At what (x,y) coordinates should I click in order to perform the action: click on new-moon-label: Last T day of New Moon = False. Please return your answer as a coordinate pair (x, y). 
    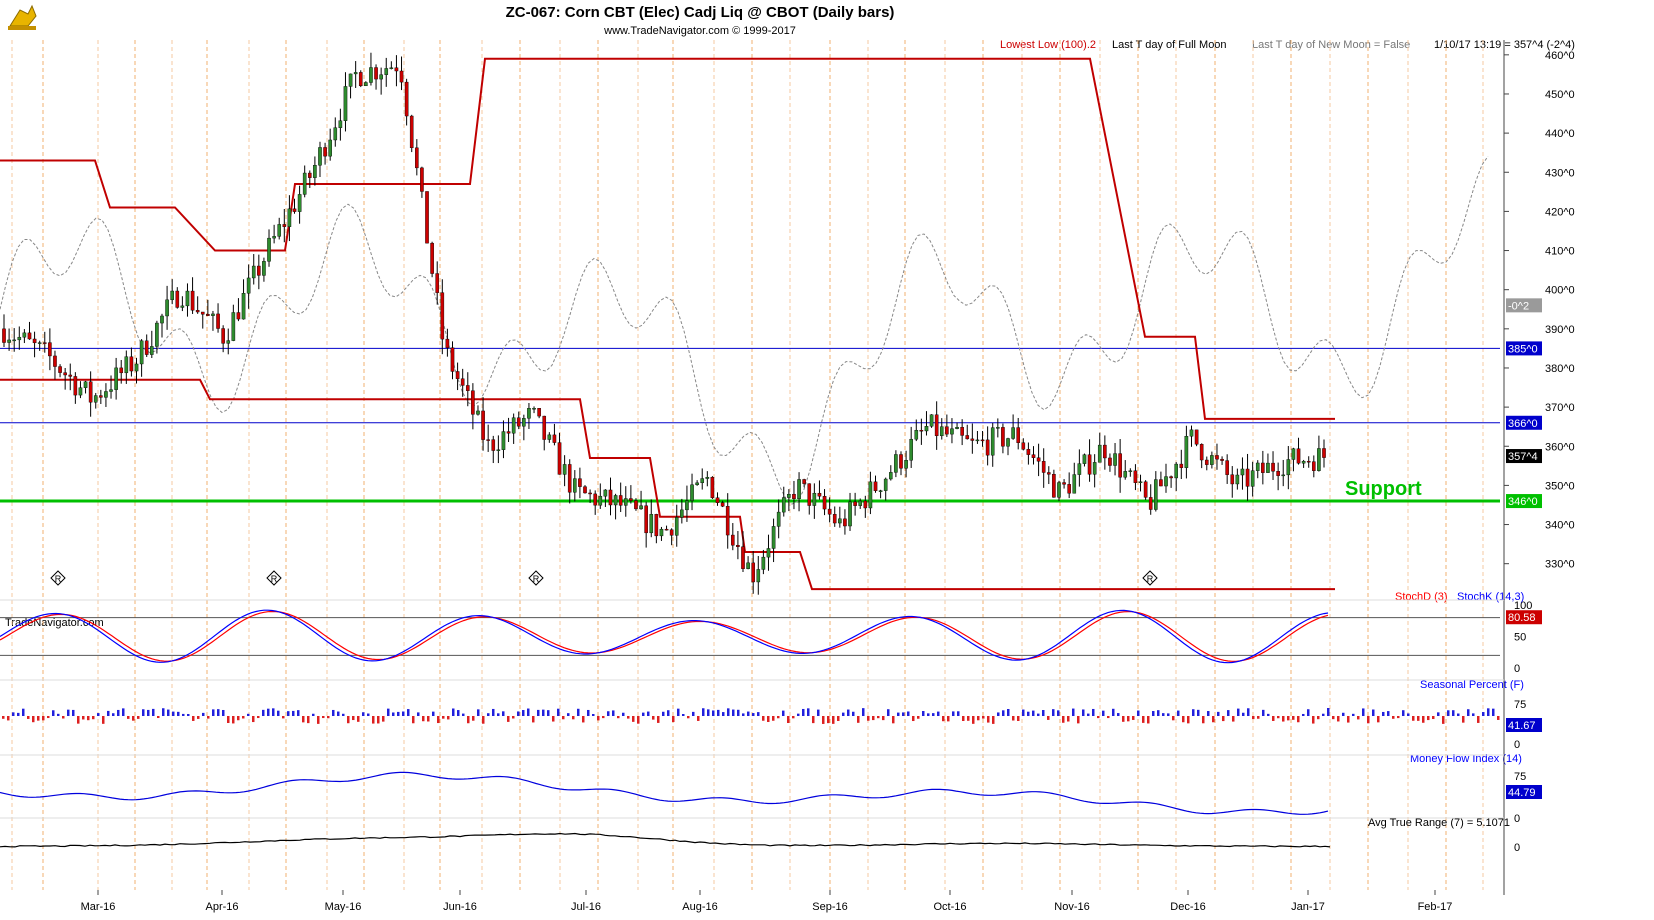
    Looking at the image, I should click on (1331, 45).